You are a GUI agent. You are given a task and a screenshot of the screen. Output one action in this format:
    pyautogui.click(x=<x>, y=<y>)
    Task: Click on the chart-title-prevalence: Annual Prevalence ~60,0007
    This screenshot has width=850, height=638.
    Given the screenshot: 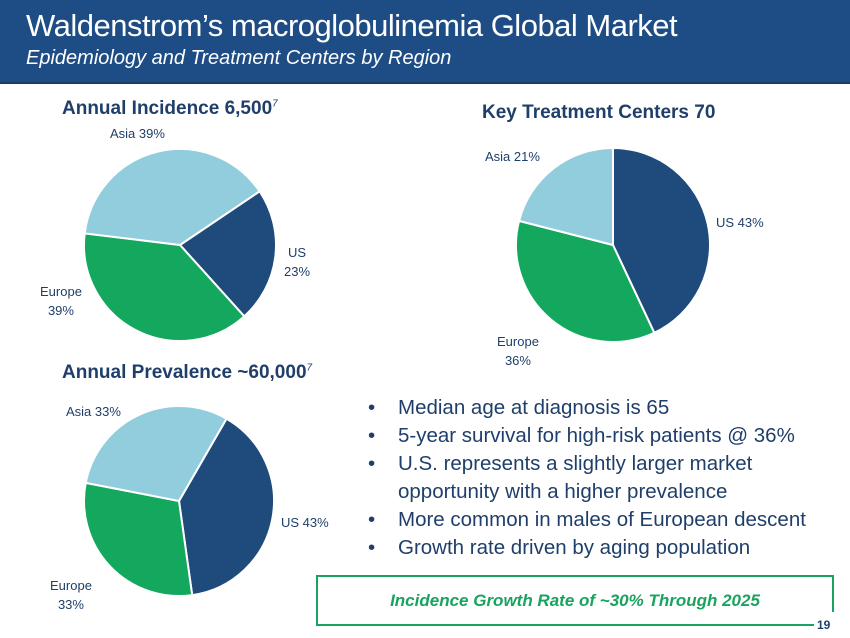 What is the action you would take?
    pyautogui.click(x=187, y=372)
    